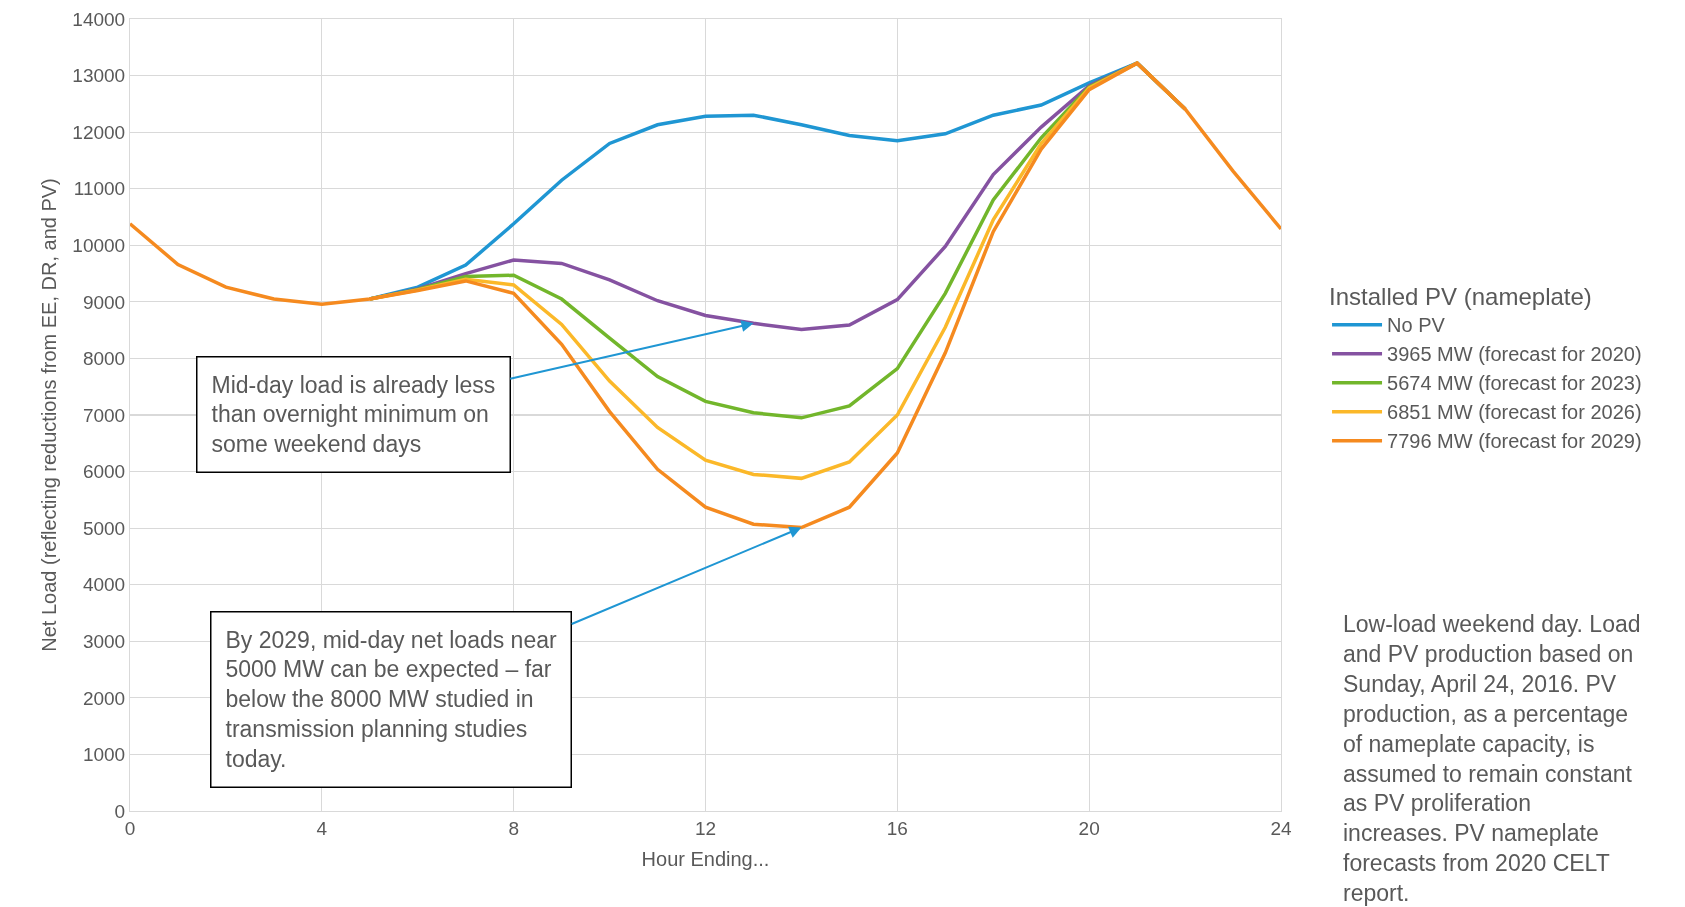  What do you see at coordinates (1460, 297) in the screenshot?
I see `legend-title: Installed PV (nameplate)` at bounding box center [1460, 297].